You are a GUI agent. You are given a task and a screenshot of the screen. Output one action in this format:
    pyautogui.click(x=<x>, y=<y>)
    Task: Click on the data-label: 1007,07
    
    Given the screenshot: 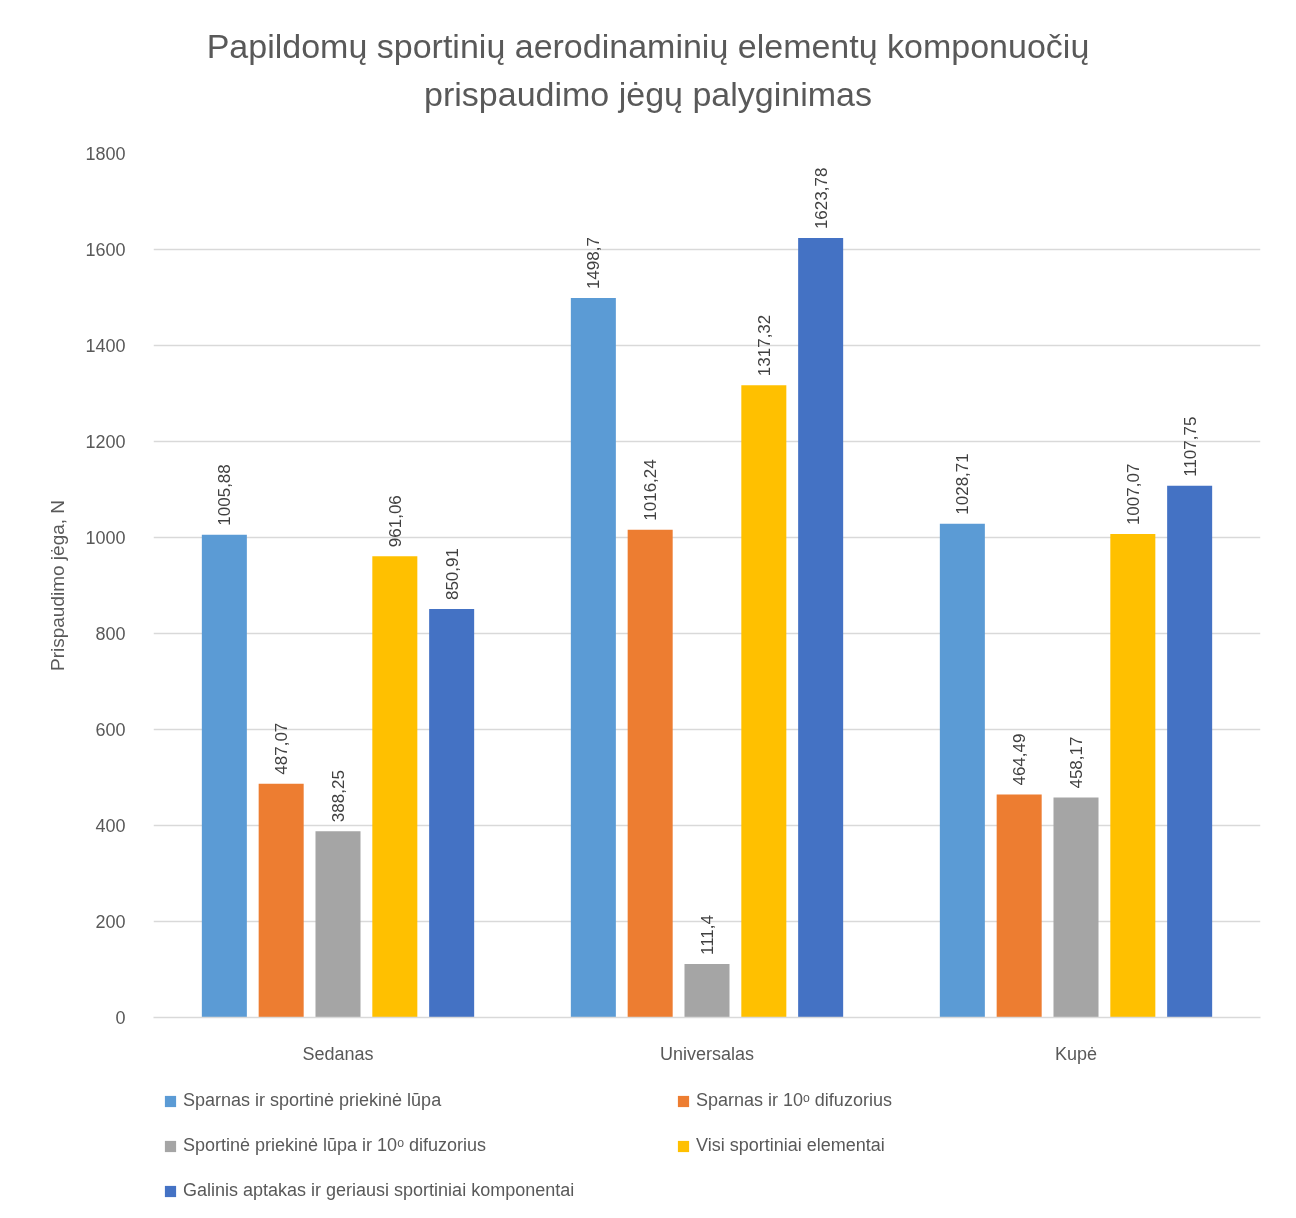 What is the action you would take?
    pyautogui.click(x=1133, y=494)
    